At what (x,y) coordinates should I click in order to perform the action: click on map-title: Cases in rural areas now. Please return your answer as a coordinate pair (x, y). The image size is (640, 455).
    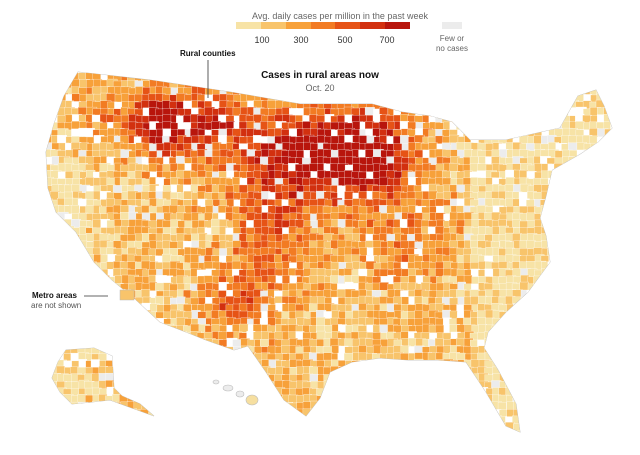
    Looking at the image, I should click on (320, 75).